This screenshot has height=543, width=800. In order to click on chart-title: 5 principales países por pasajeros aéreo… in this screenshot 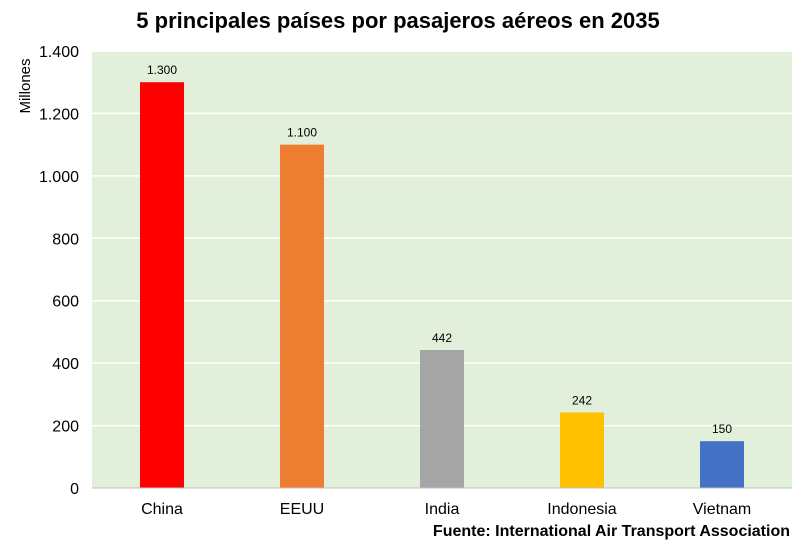, I will do `click(397, 20)`.